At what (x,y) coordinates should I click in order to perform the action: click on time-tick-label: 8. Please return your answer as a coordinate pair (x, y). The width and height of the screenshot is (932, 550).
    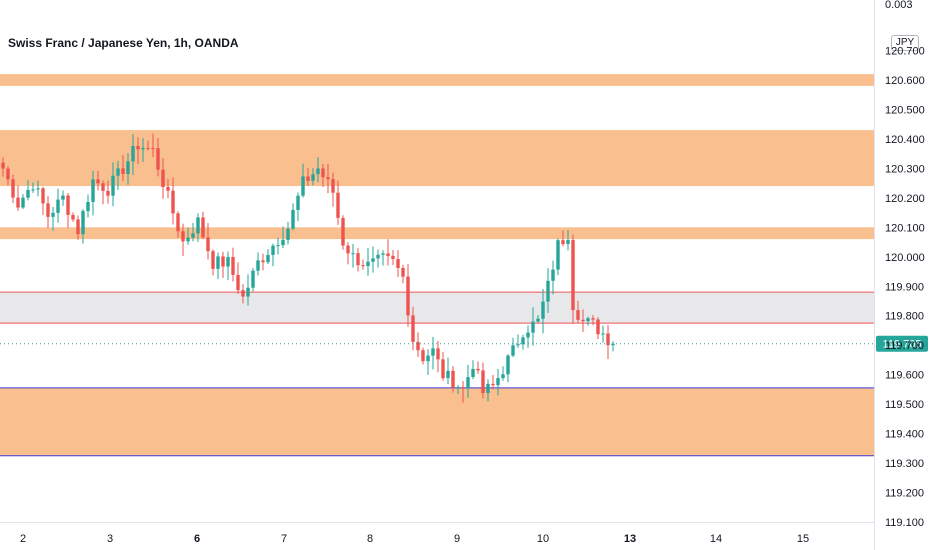
    Looking at the image, I should click on (370, 539).